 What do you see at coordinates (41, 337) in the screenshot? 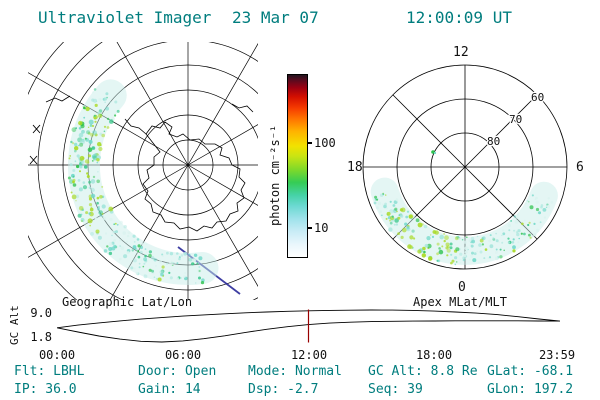
I see `gc-alt-ytick-min: 1.8` at bounding box center [41, 337].